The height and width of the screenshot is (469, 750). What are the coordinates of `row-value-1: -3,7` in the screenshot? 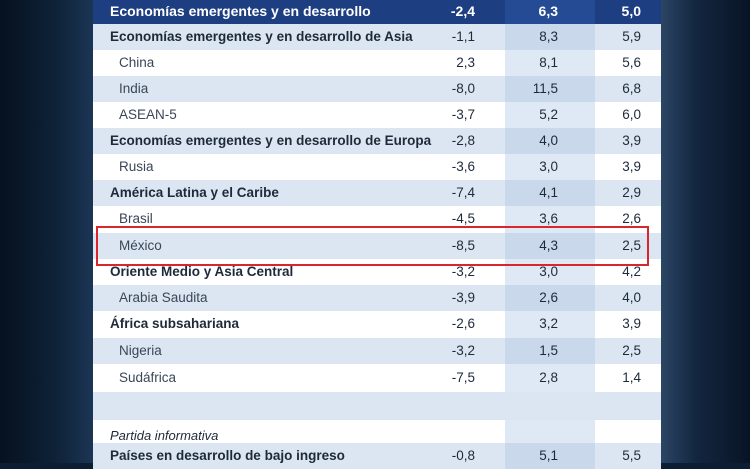 It's located at (463, 114).